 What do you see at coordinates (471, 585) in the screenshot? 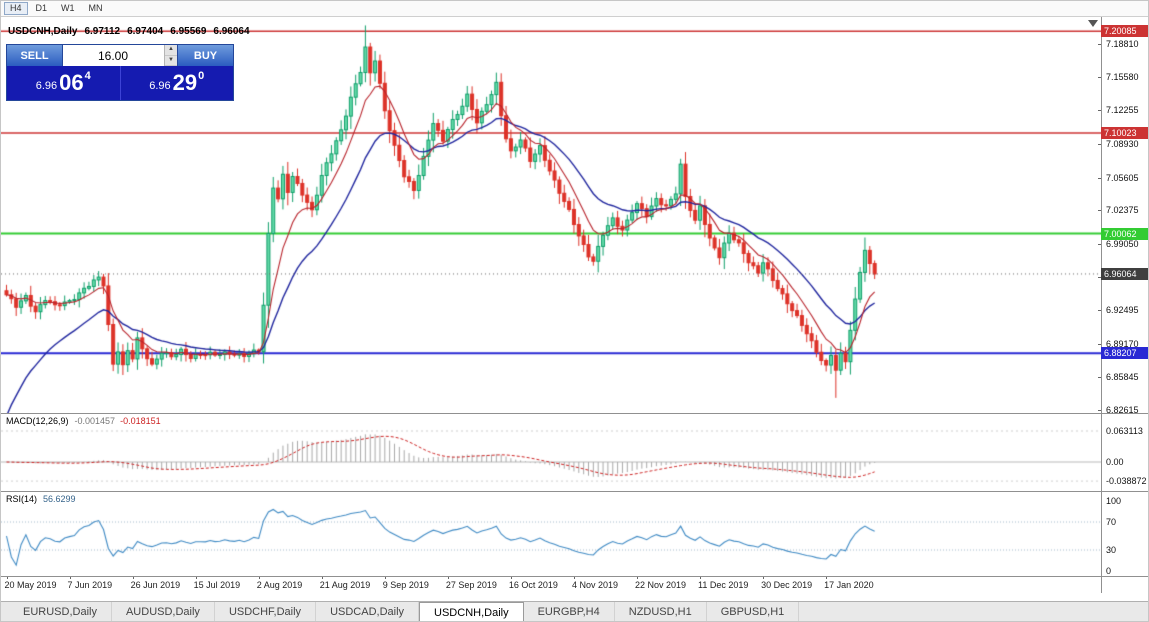
I see `date-axis-label: 27 Sep 2019` at bounding box center [471, 585].